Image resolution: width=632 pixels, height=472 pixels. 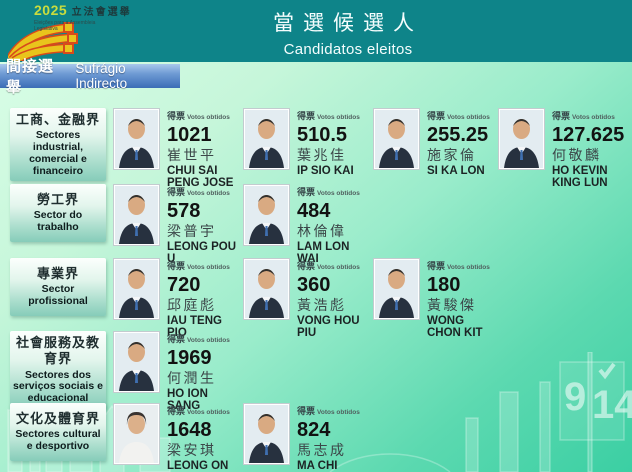 I want to click on candidate-name-zh: 葉兆佳, so click(x=322, y=155).